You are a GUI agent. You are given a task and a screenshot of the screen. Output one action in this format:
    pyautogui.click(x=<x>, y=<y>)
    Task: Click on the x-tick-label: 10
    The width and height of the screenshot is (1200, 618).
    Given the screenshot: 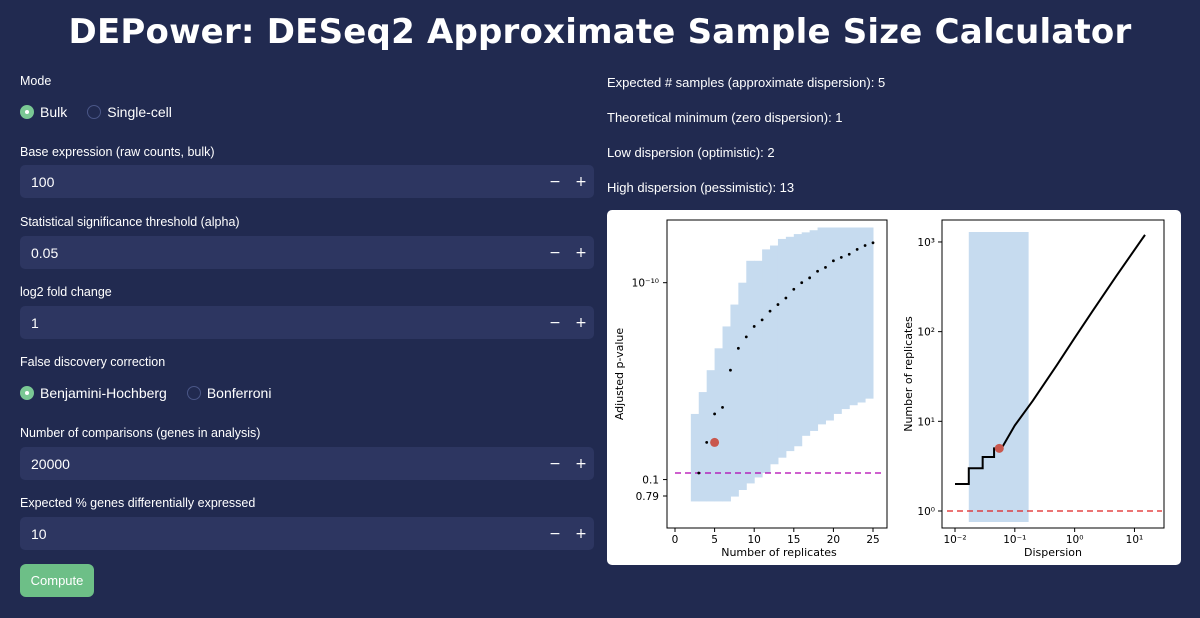 What is the action you would take?
    pyautogui.click(x=754, y=540)
    